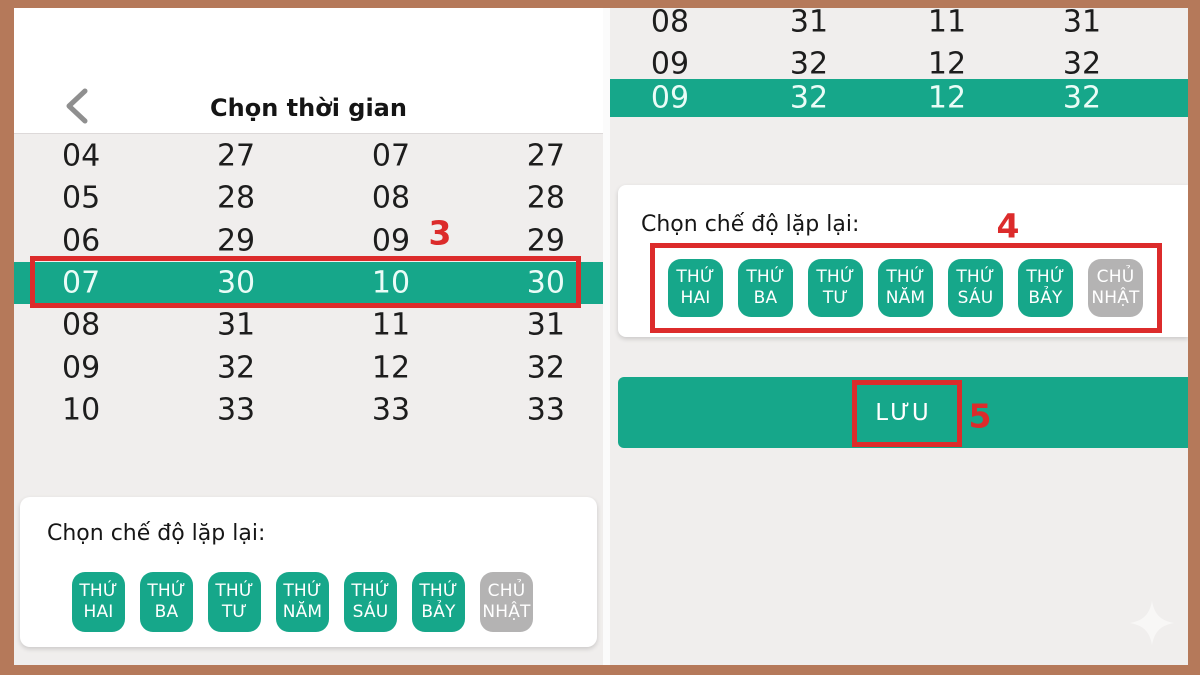 The image size is (1200, 675). Describe the element at coordinates (1152, 623) in the screenshot. I see `sparkle-icon` at that location.